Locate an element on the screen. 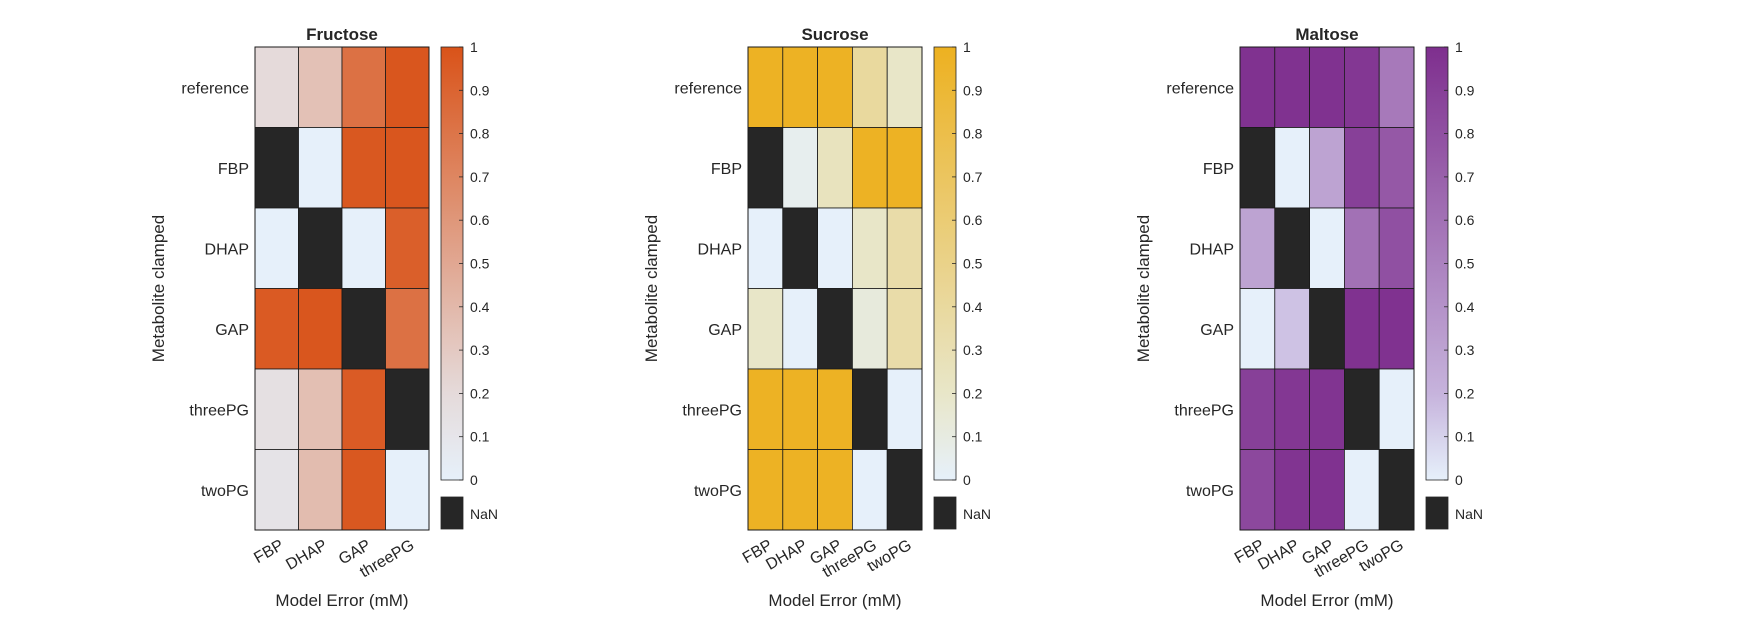 The width and height of the screenshot is (1750, 630). colorbar-tick-label: 0.1 is located at coordinates (480, 437).